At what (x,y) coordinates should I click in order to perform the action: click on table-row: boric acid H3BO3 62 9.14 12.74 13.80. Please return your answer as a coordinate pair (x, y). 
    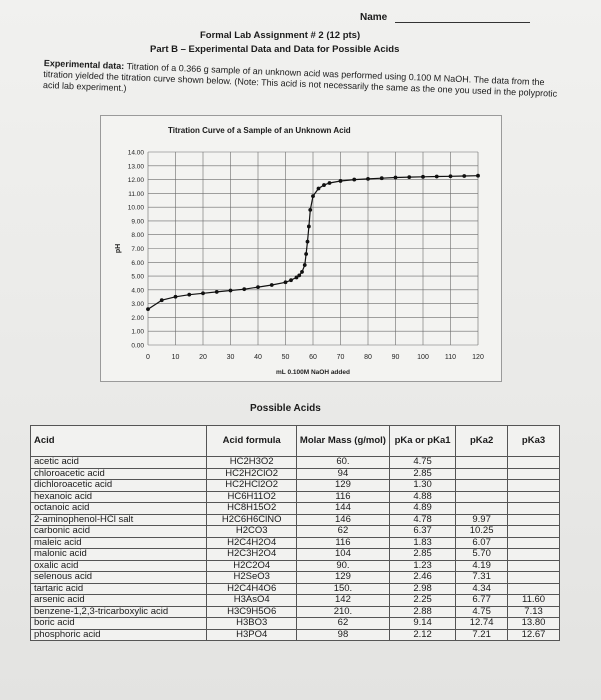
    Looking at the image, I should click on (294, 623).